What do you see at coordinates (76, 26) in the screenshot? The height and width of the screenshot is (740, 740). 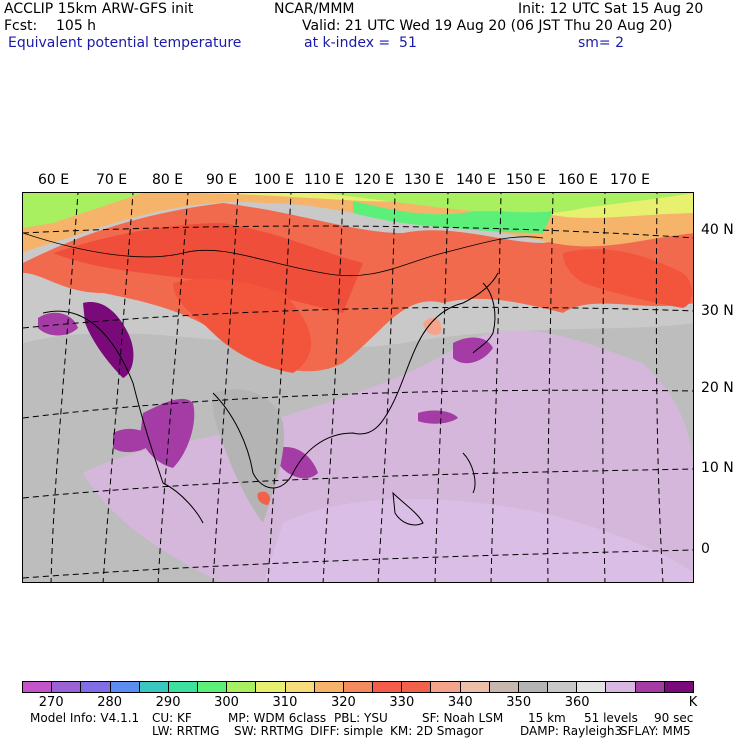 I see `forecast-hour: 105 h` at bounding box center [76, 26].